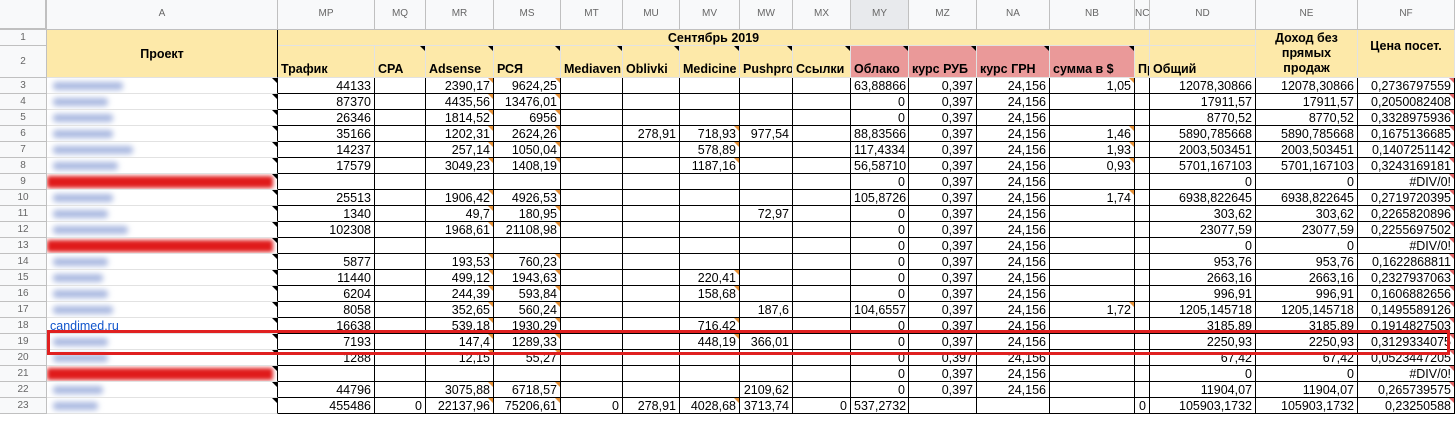 The width and height of the screenshot is (1455, 435). What do you see at coordinates (1203, 294) in the screenshot?
I see `cell-nd-16: 996,91` at bounding box center [1203, 294].